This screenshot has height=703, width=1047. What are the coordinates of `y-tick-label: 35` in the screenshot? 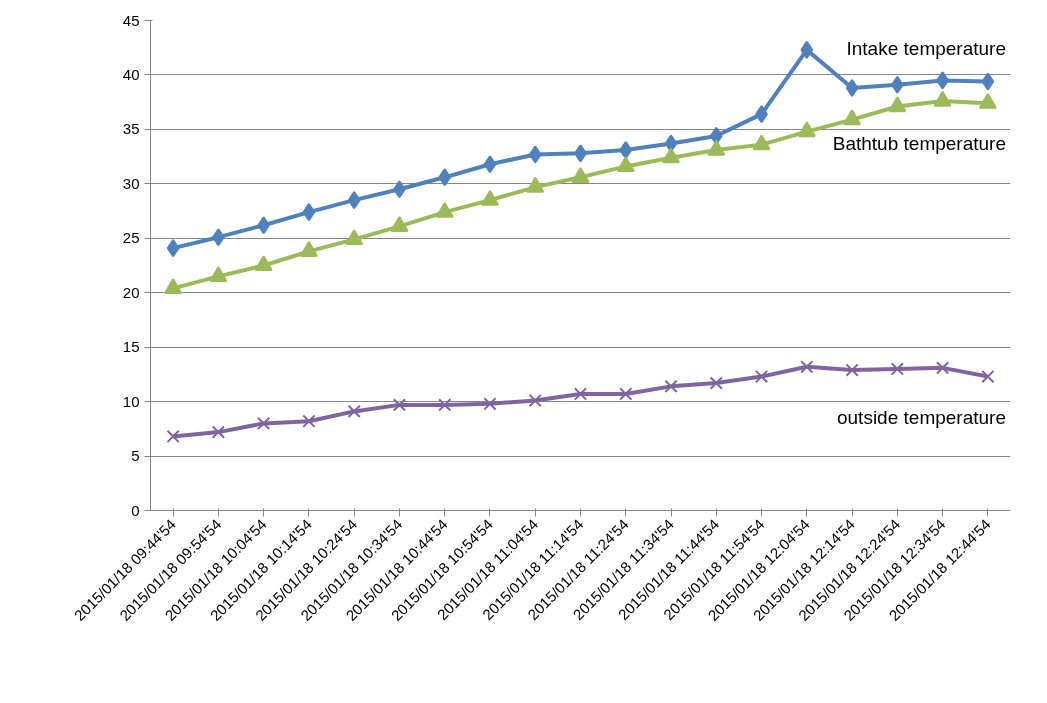 It's located at (131, 129).